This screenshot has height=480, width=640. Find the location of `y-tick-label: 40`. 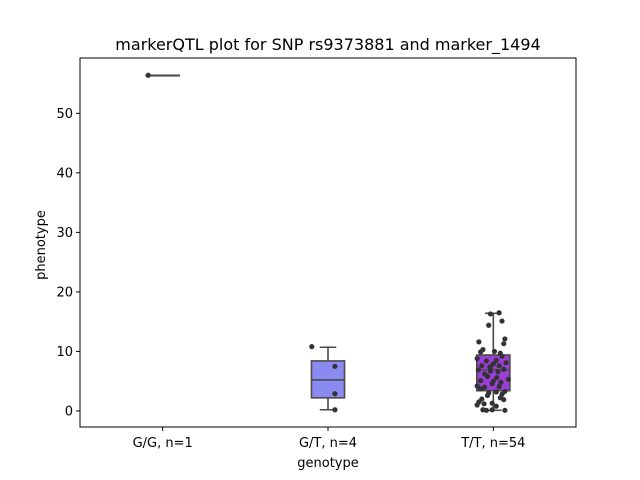

y-tick-label: 40 is located at coordinates (64, 173).